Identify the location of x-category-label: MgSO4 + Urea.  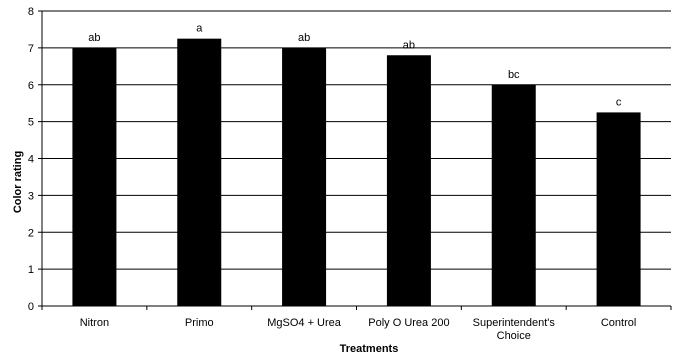
(304, 323).